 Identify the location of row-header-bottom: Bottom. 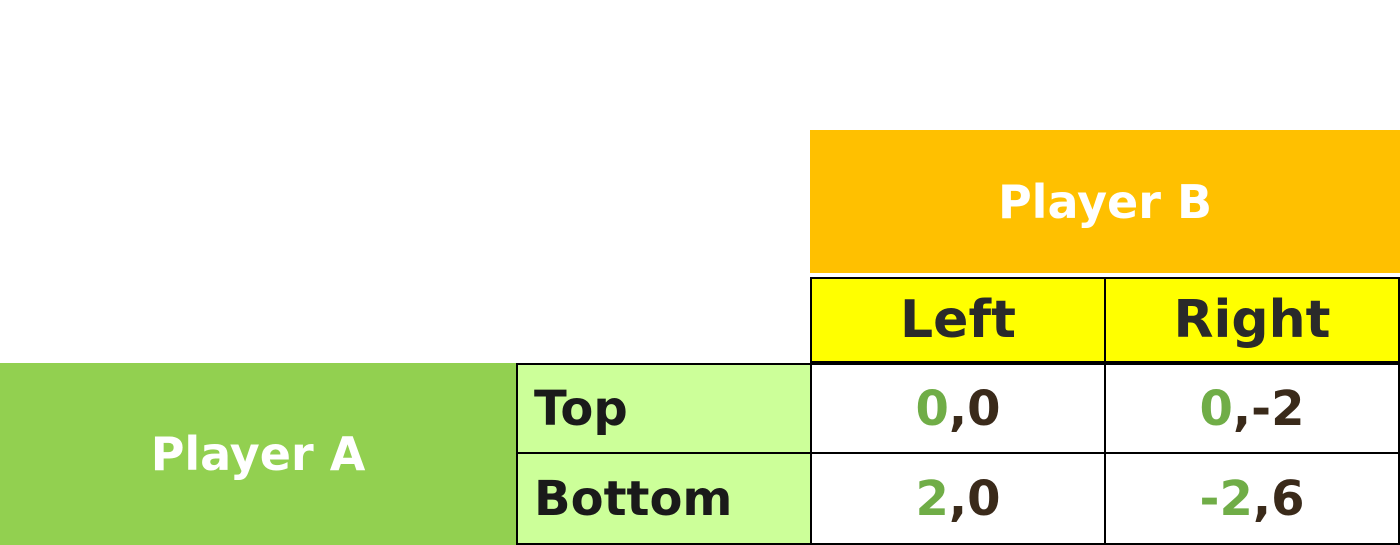
(664, 498).